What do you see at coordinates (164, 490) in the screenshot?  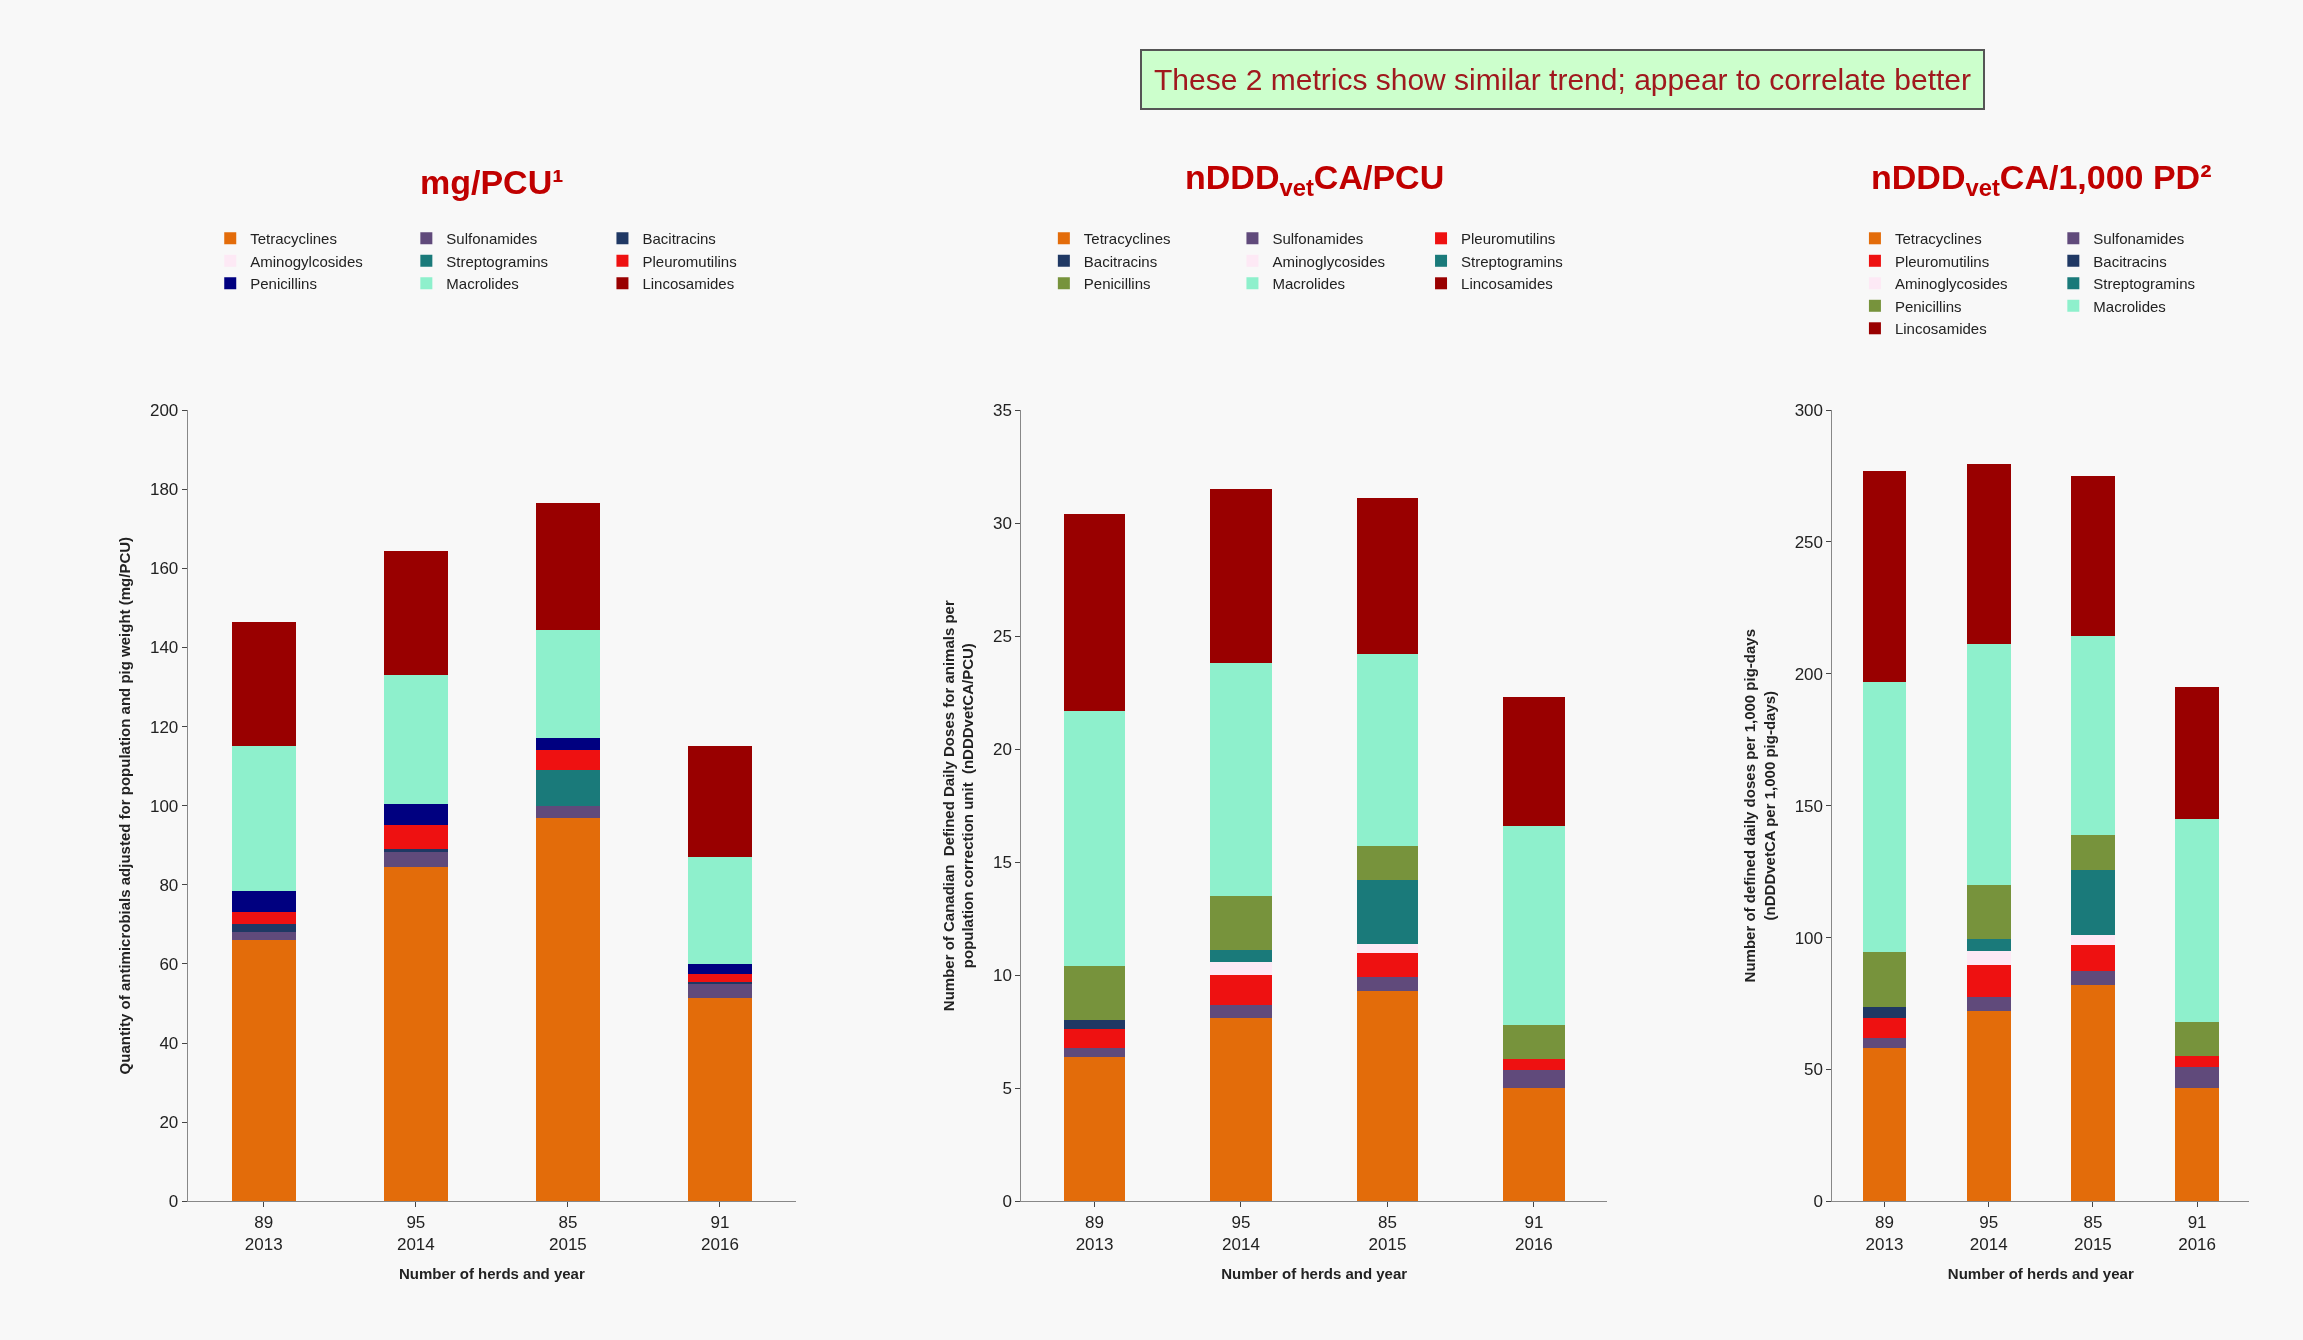 I see `y-tick-label: 180` at bounding box center [164, 490].